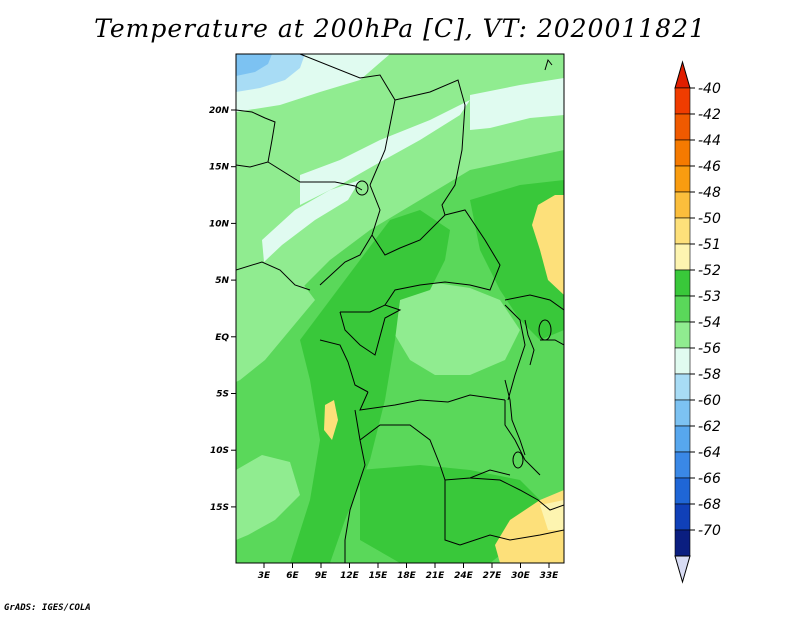 This screenshot has width=800, height=618. What do you see at coordinates (709, 349) in the screenshot?
I see `colorbar-label: -56` at bounding box center [709, 349].